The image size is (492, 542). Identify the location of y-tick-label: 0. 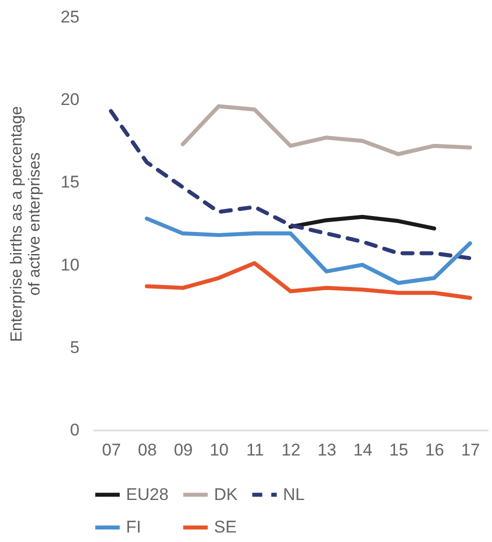
(75, 430).